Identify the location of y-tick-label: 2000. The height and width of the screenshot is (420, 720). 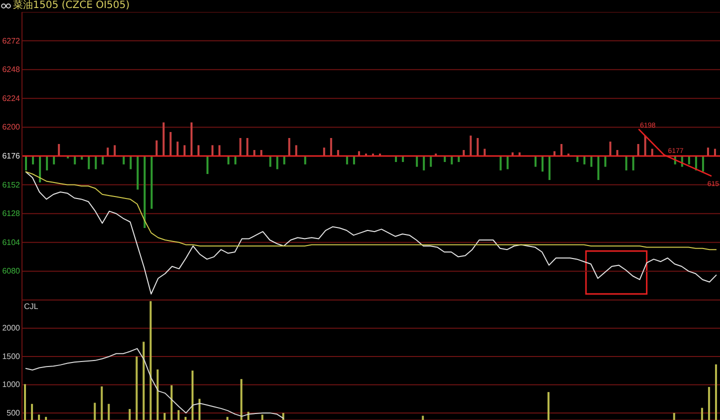
(11, 328).